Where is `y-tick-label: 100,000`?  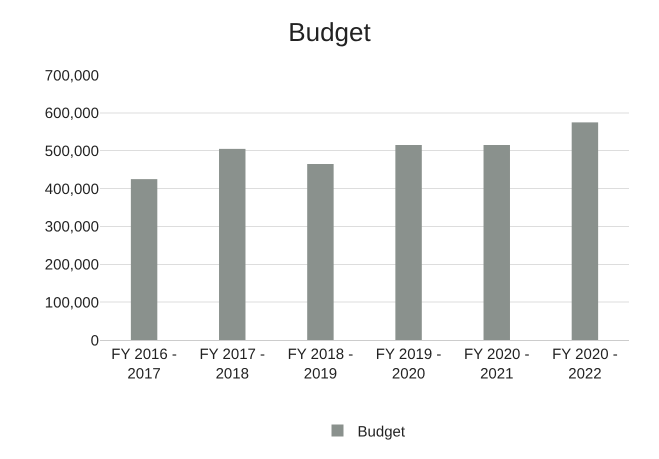
y-tick-label: 100,000 is located at coordinates (71, 303).